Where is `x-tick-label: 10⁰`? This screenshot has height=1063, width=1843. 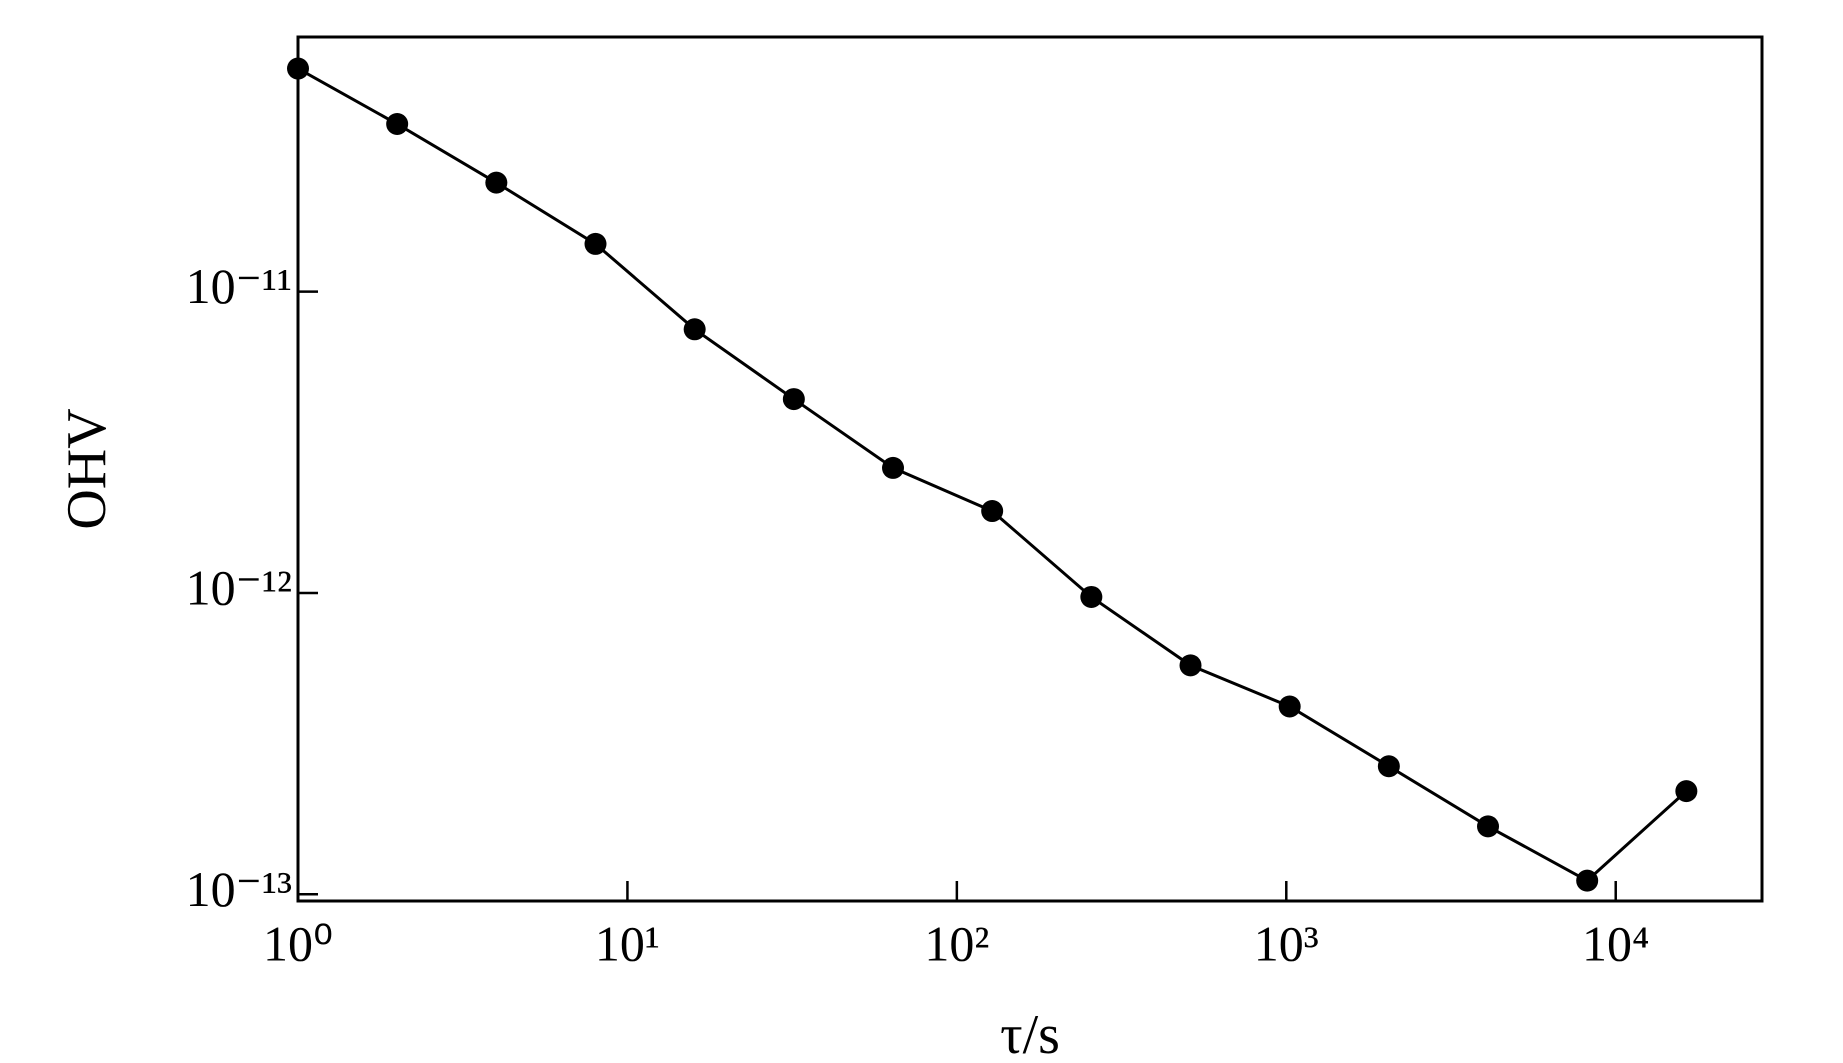 x-tick-label: 10⁰ is located at coordinates (298, 943).